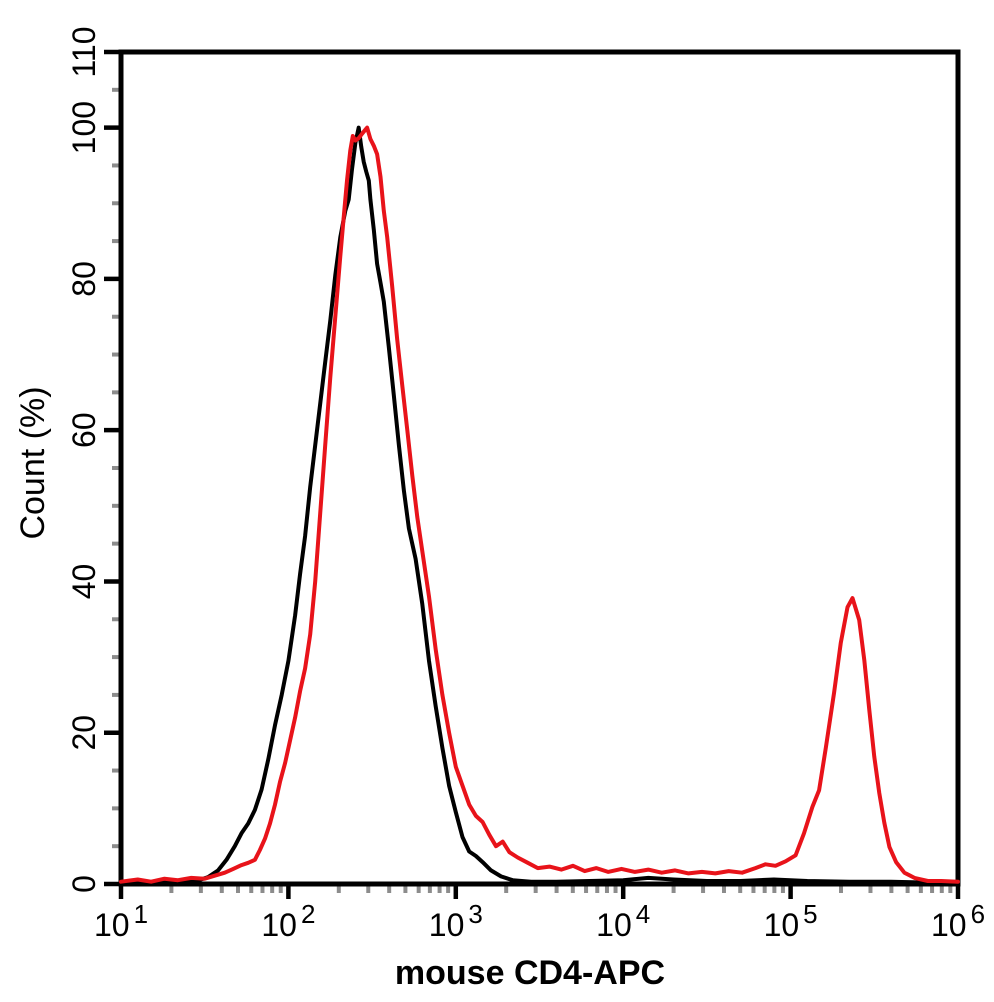  What do you see at coordinates (456, 921) in the screenshot?
I see `x-tick-label-10^3: 10 3` at bounding box center [456, 921].